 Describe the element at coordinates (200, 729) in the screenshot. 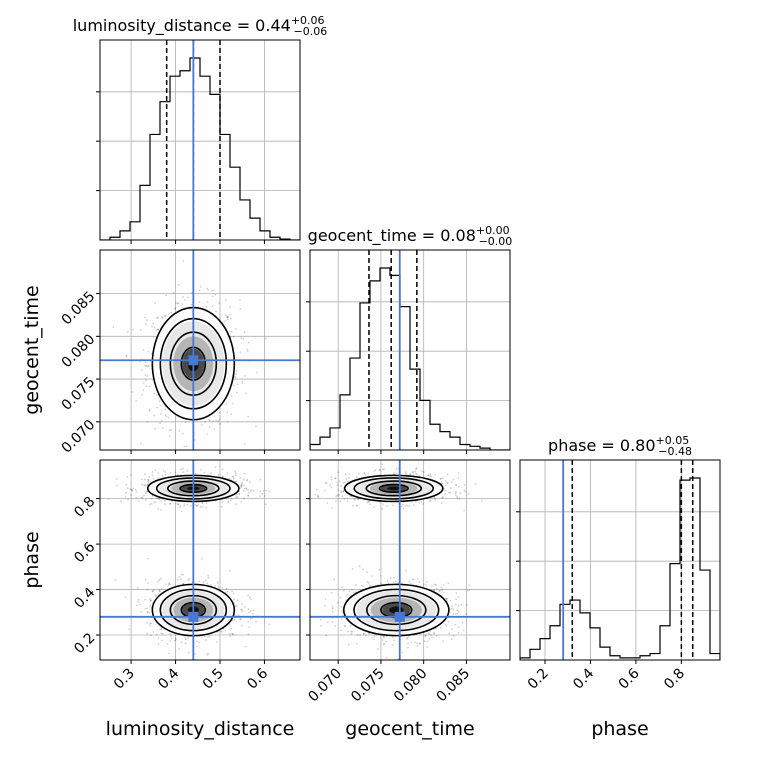

I see `x-axis-label-luminosity_distance: luminosity_distance` at that location.